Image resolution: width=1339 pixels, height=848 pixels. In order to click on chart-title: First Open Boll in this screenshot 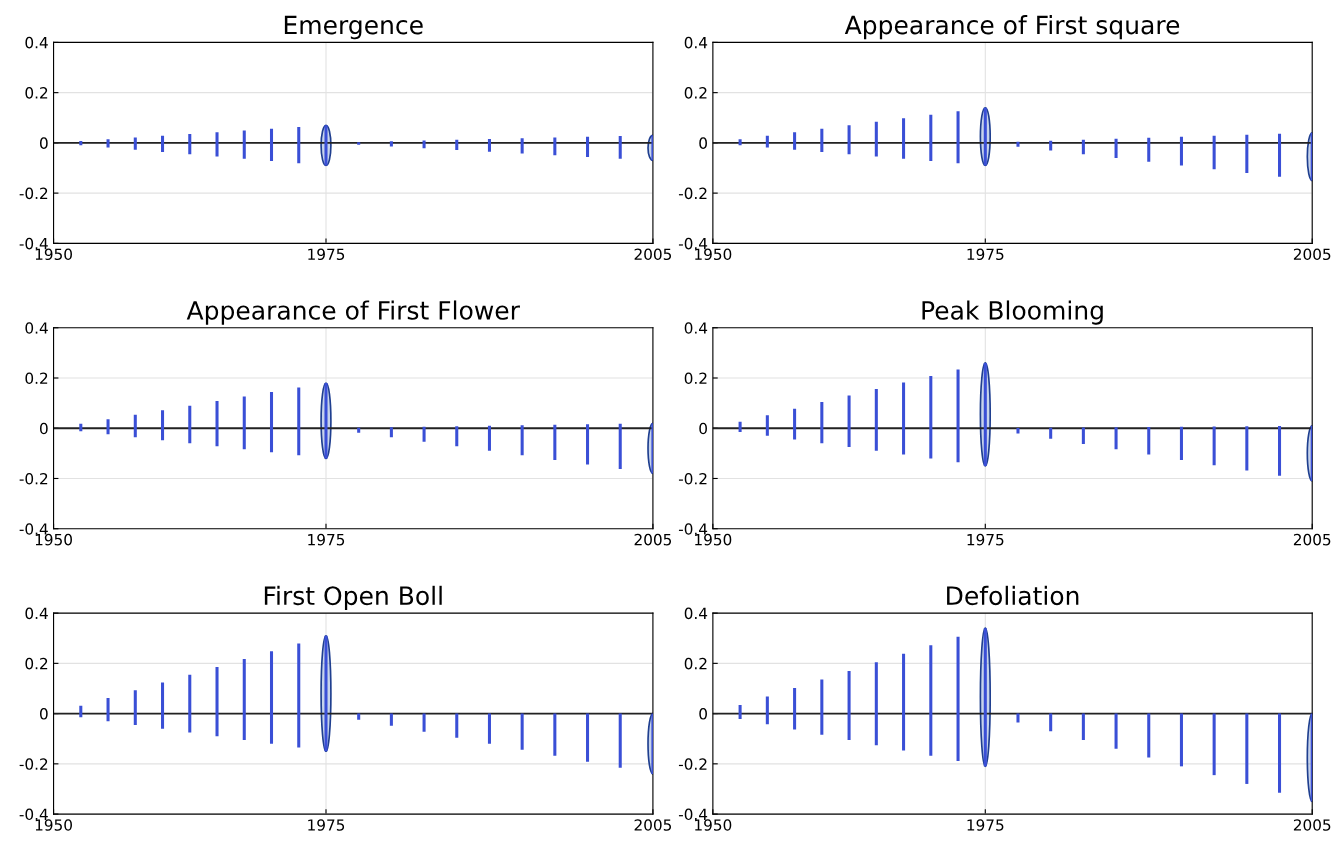, I will do `click(353, 597)`.